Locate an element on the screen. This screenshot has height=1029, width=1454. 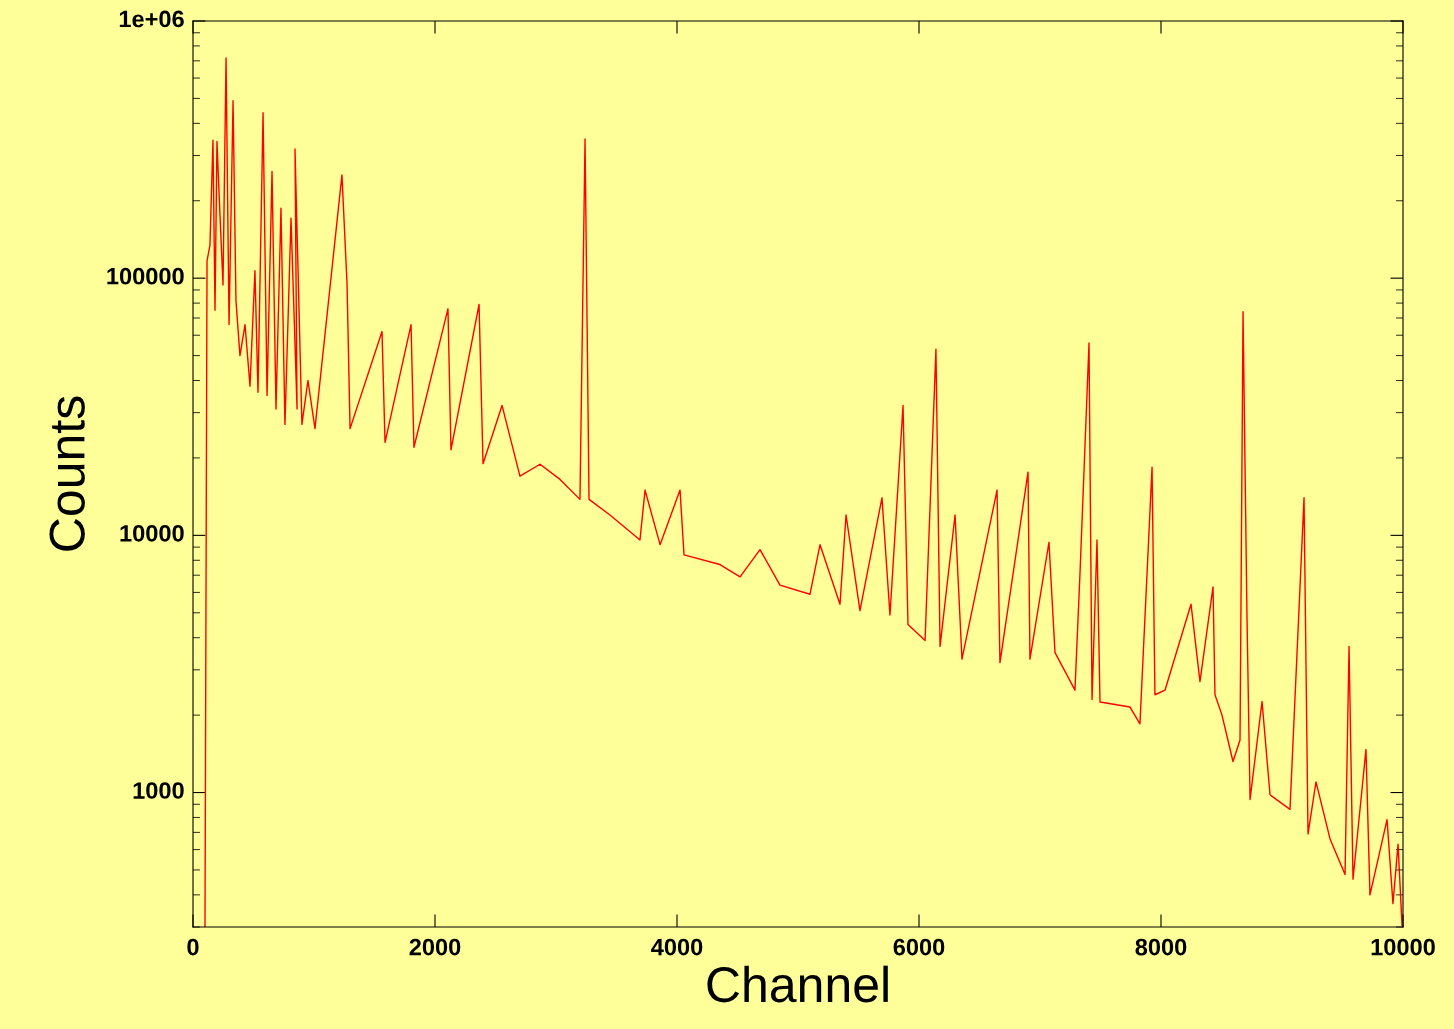
x-tick-label: 10000 is located at coordinates (1403, 947).